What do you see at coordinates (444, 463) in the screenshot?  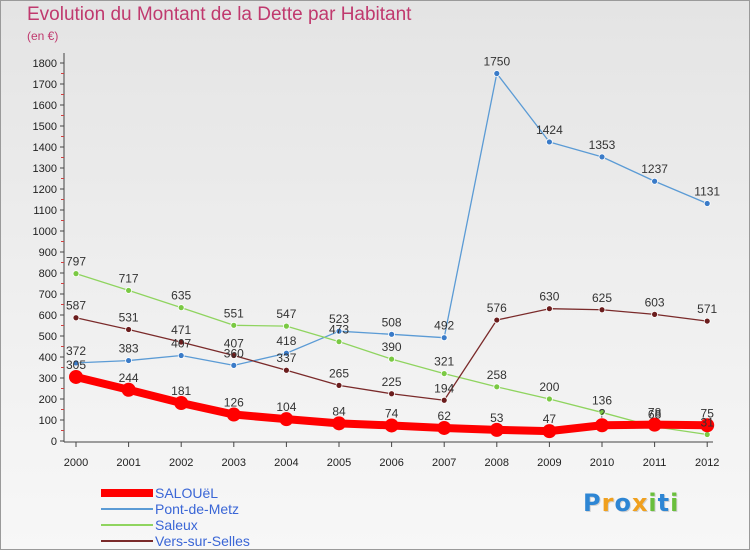 I see `x-tick-label: 2007` at bounding box center [444, 463].